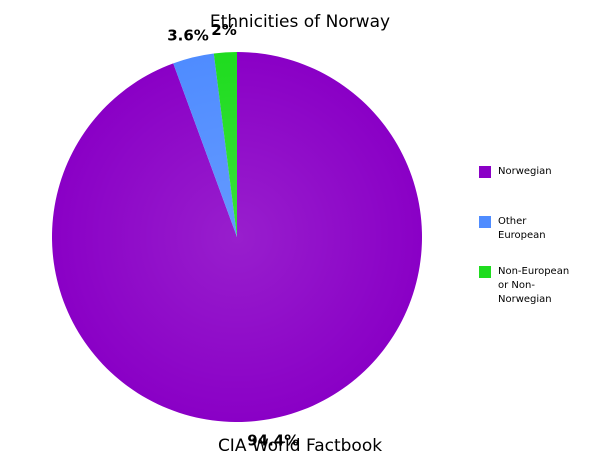  I want to click on data-label: 94.4%, so click(273, 440).